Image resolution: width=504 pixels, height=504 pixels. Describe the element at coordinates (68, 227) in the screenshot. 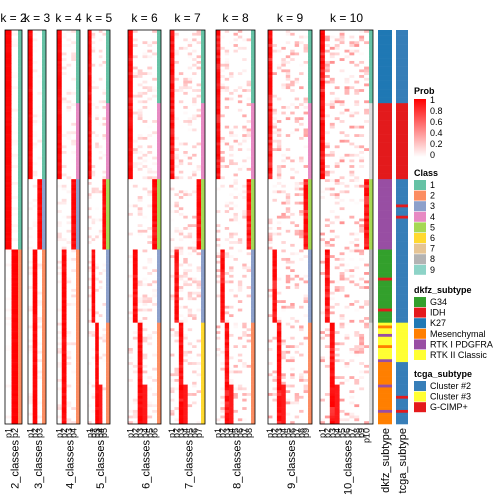

I see `panel-frame` at that location.